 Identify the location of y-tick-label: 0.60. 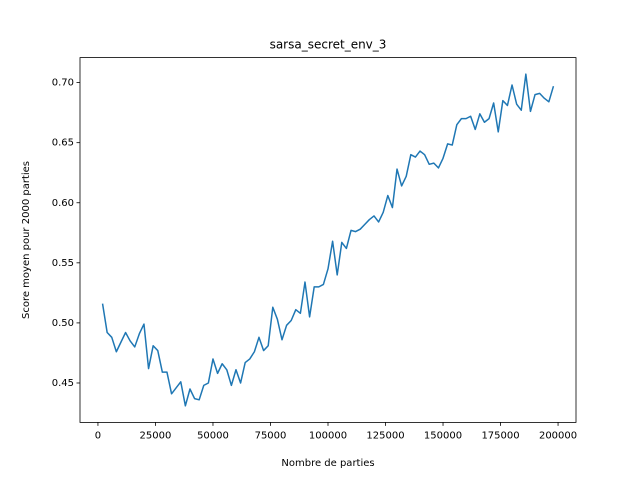
(63, 203).